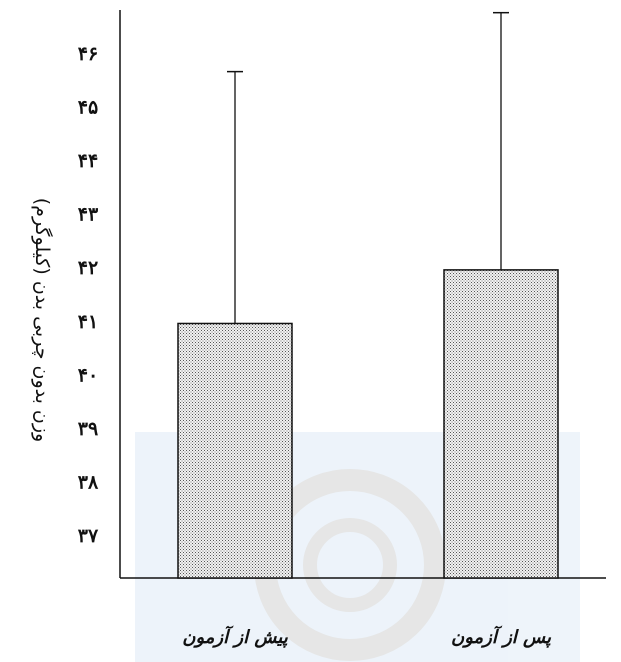  Describe the element at coordinates (42, 320) in the screenshot. I see `y-axis-title: وزن بدون چربی بدن (کیلوگرم)` at that location.